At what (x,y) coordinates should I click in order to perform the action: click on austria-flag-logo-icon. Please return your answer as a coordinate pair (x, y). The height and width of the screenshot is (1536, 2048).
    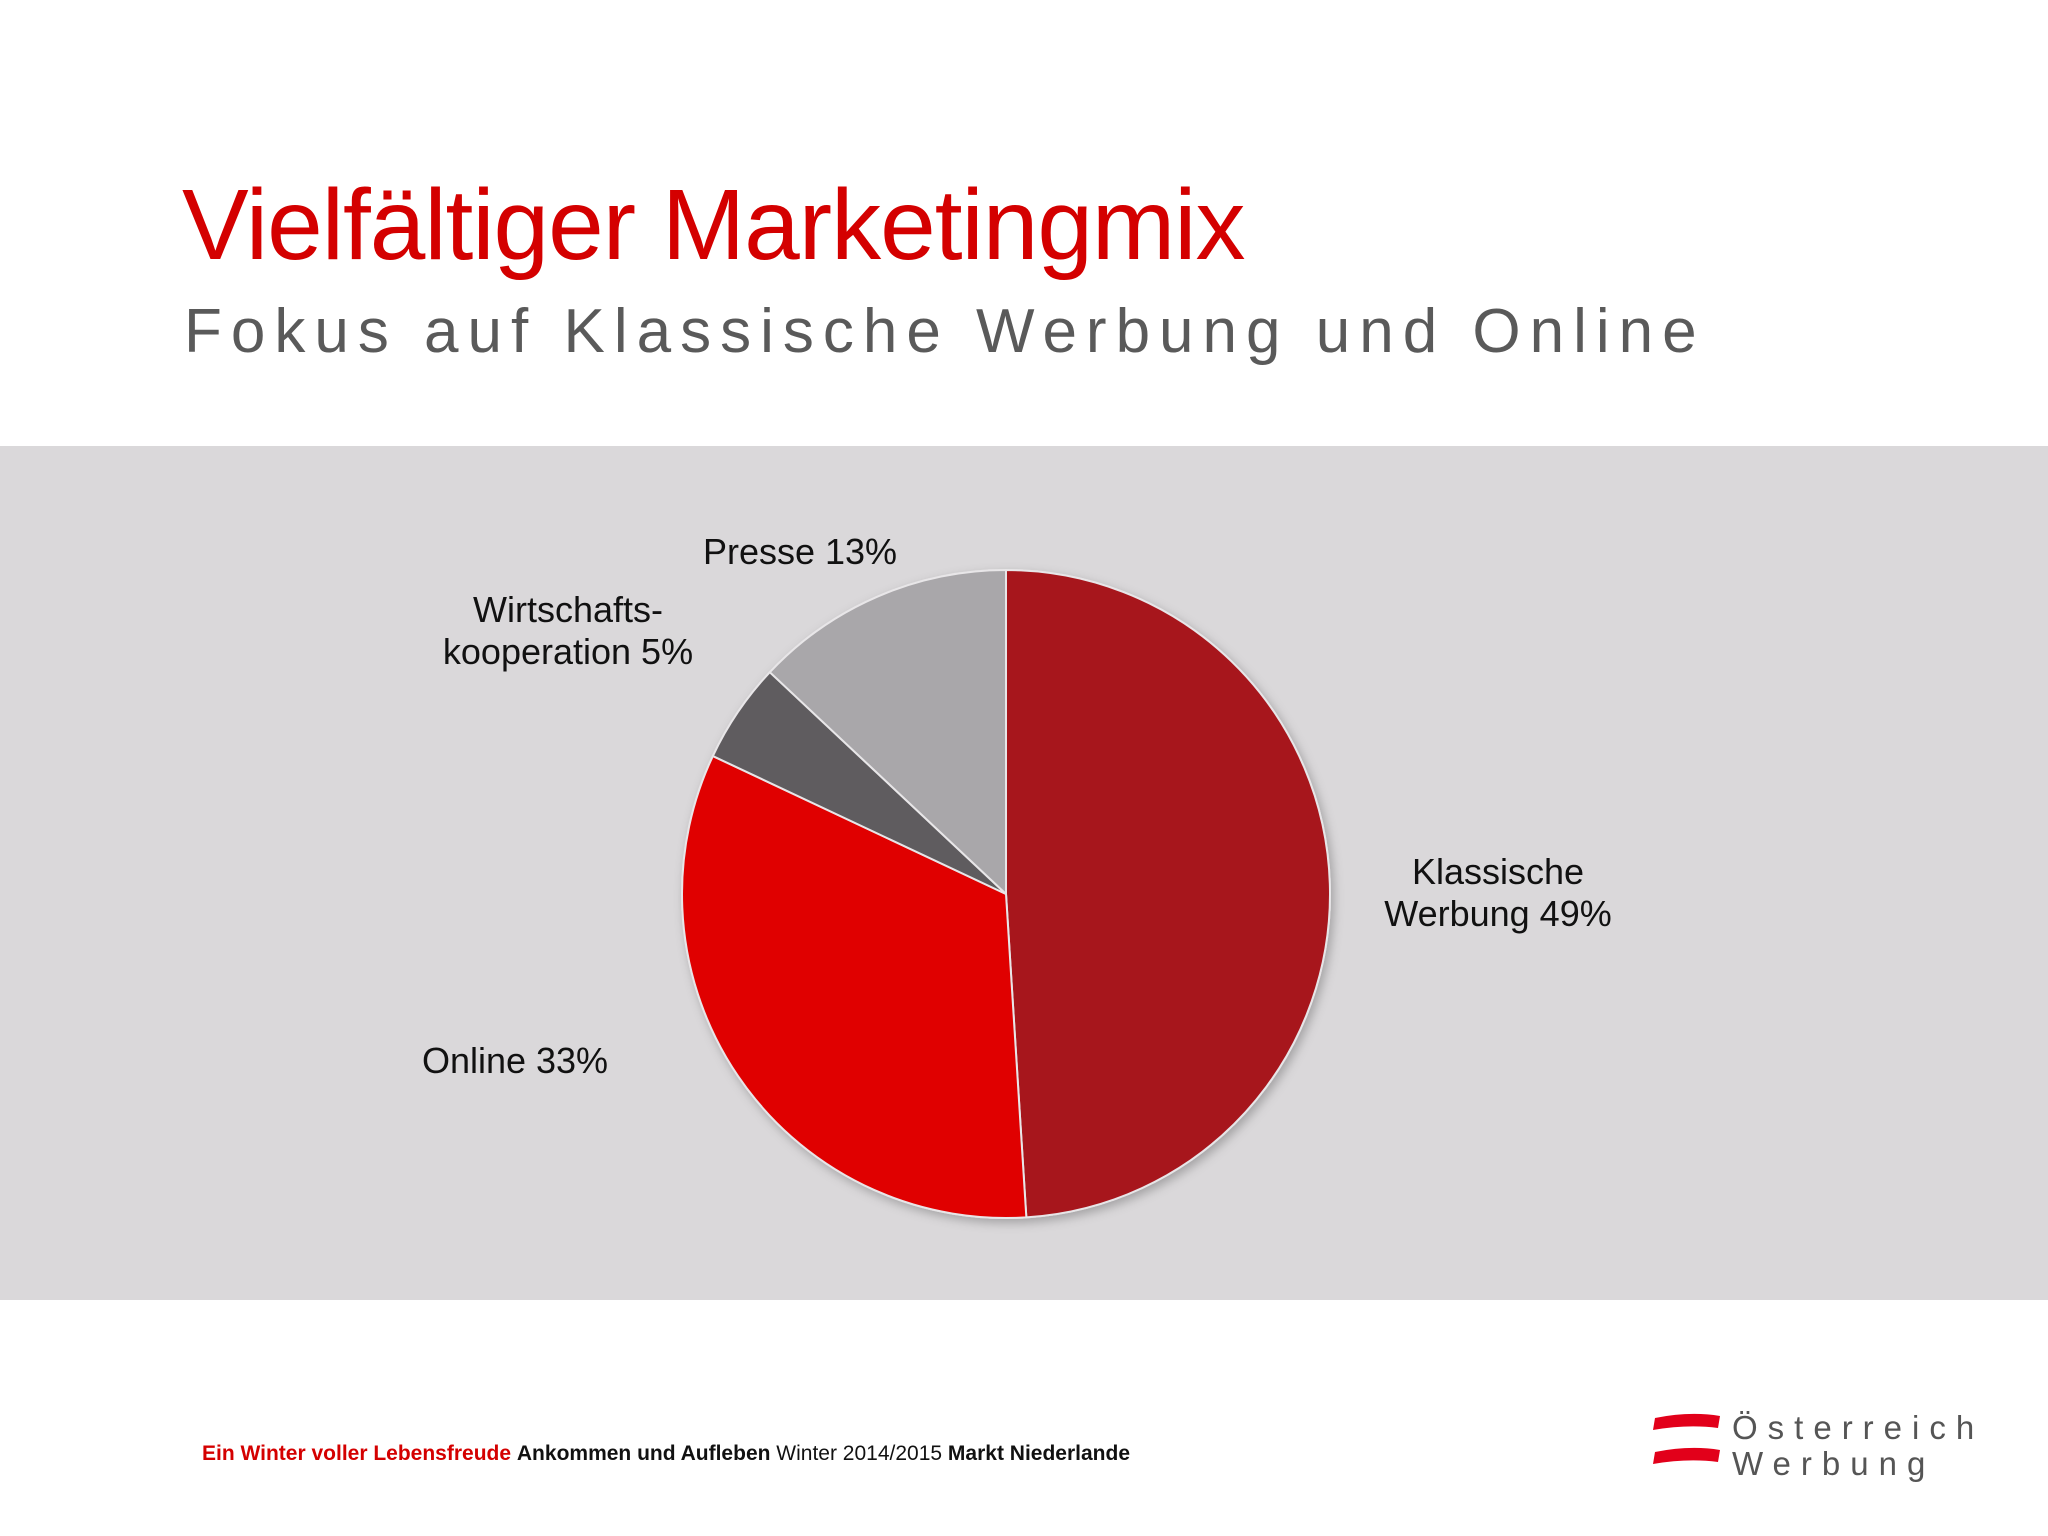
    Looking at the image, I should click on (1686, 1438).